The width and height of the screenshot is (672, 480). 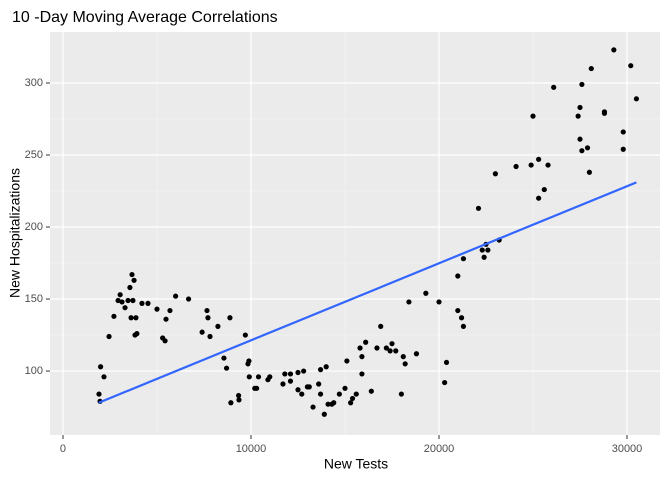 I want to click on x-tick-label: 10000, so click(x=251, y=449).